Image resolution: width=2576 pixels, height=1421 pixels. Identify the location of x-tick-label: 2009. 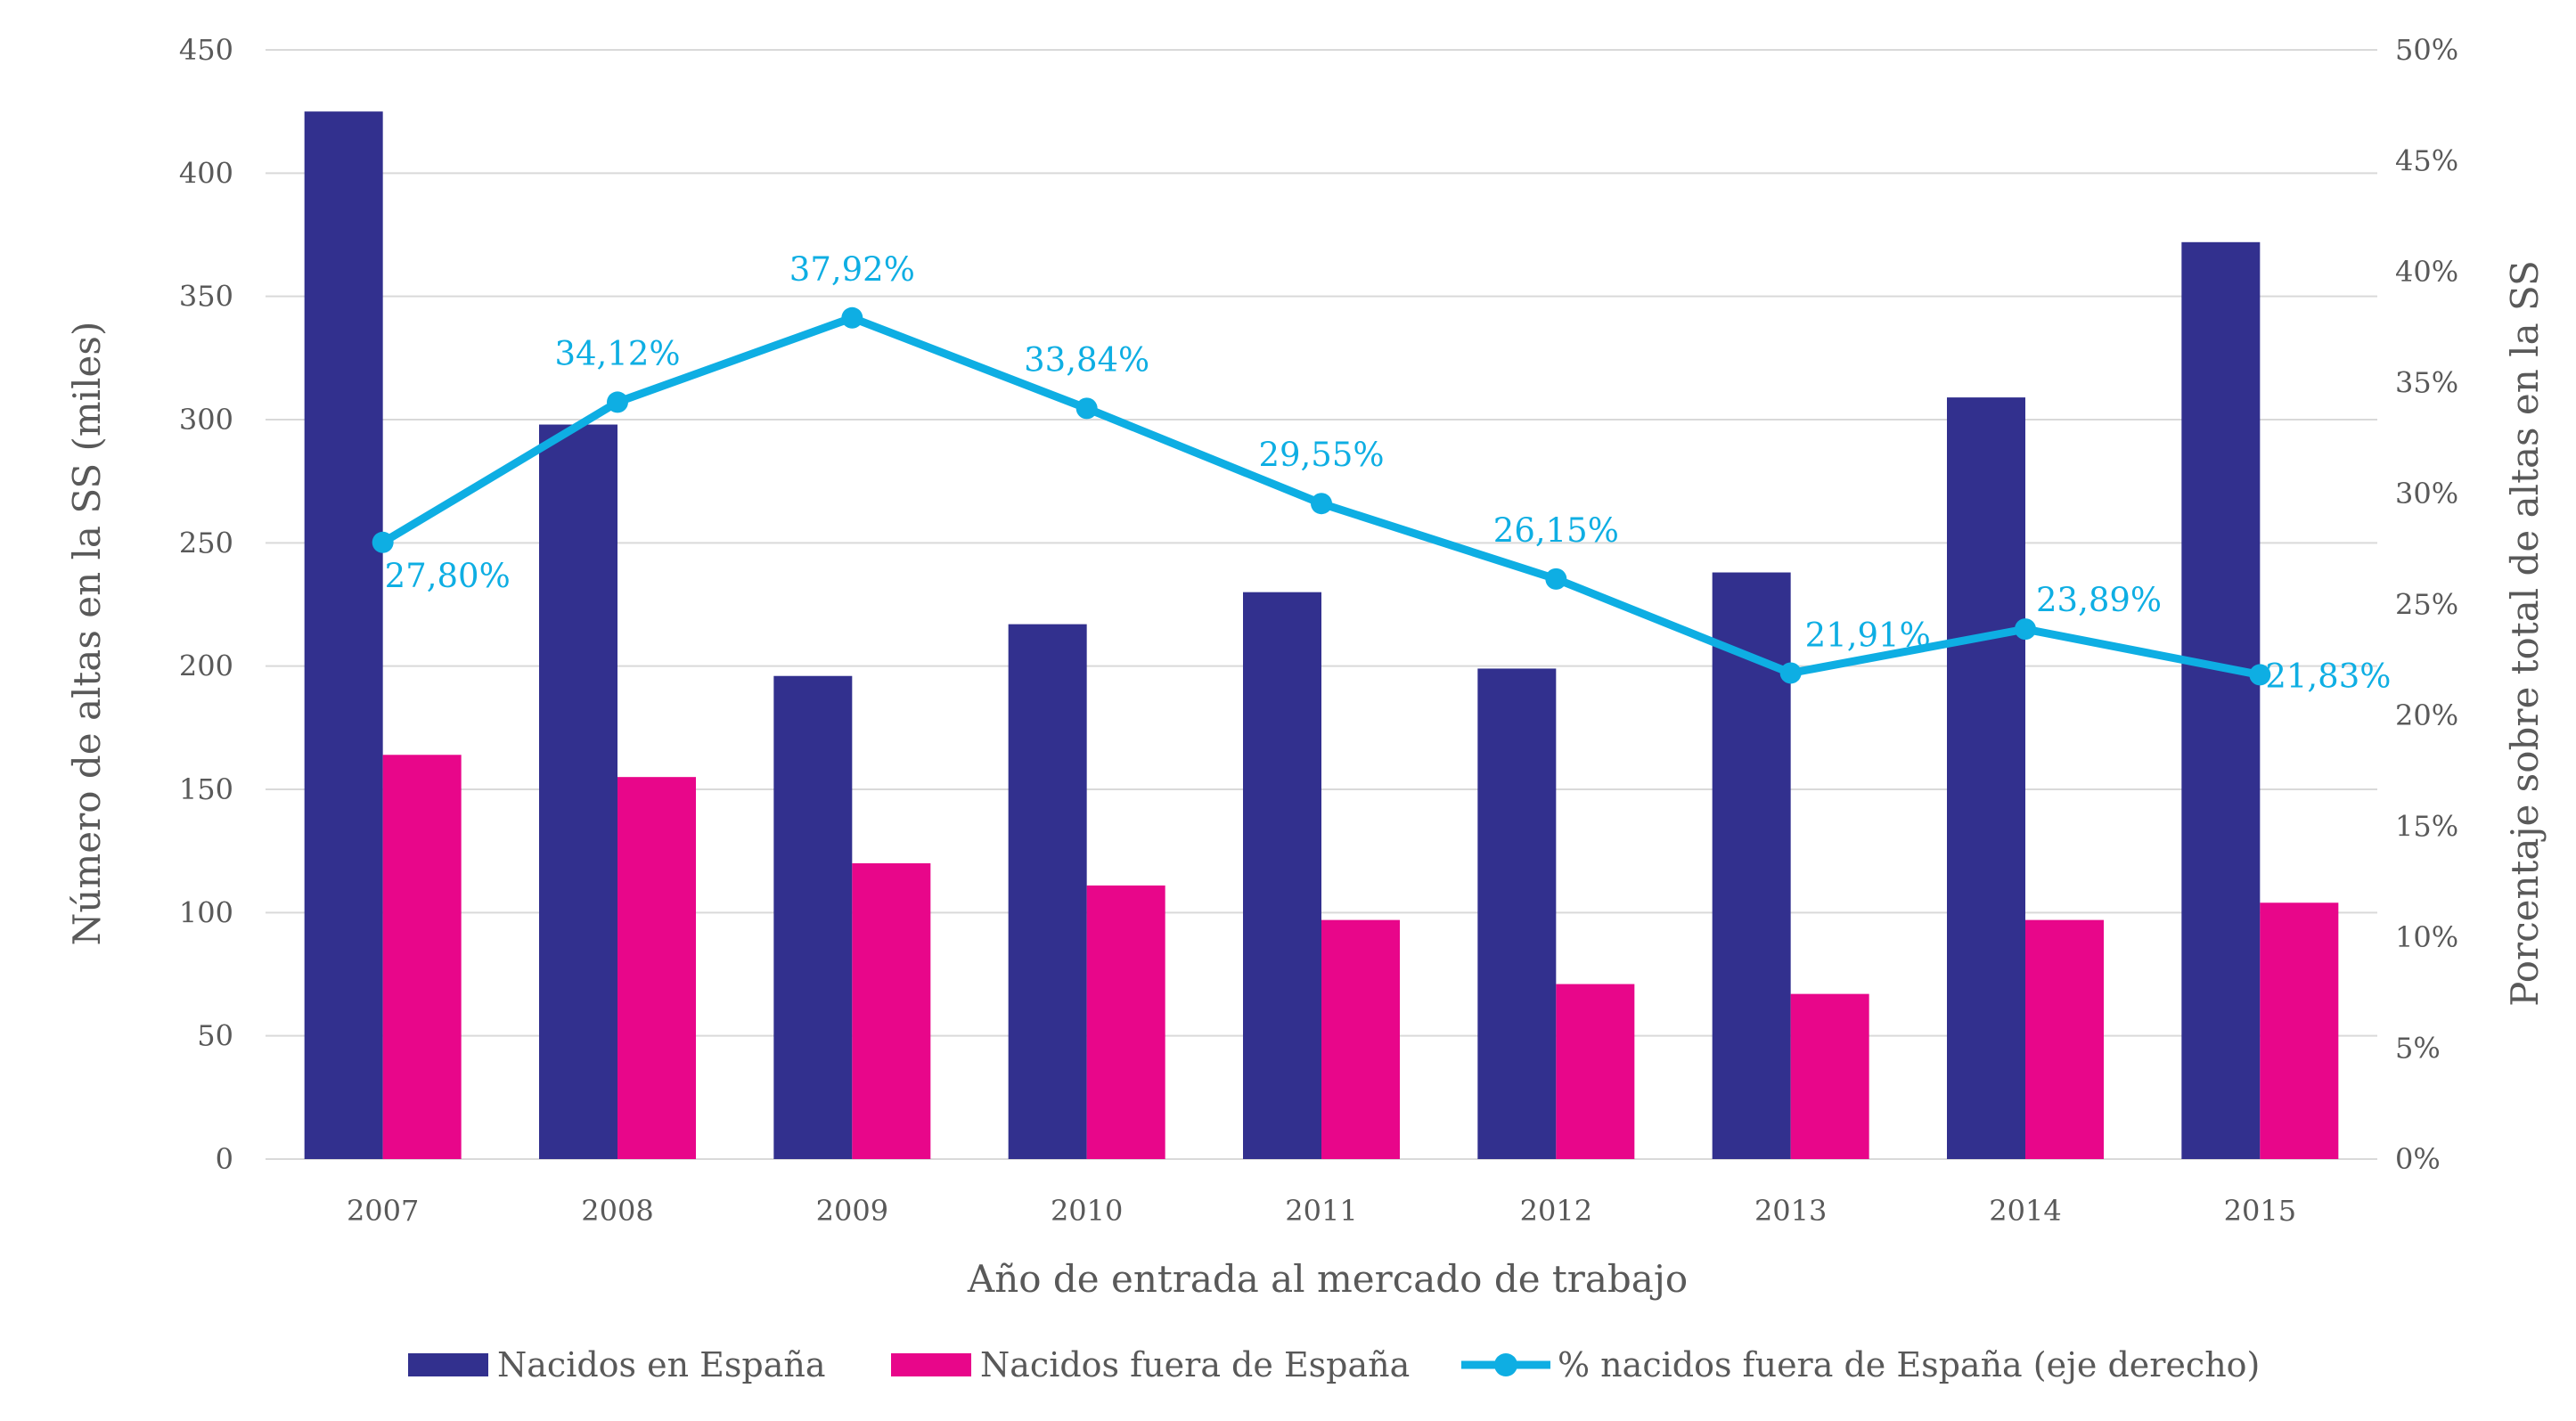
(852, 1211).